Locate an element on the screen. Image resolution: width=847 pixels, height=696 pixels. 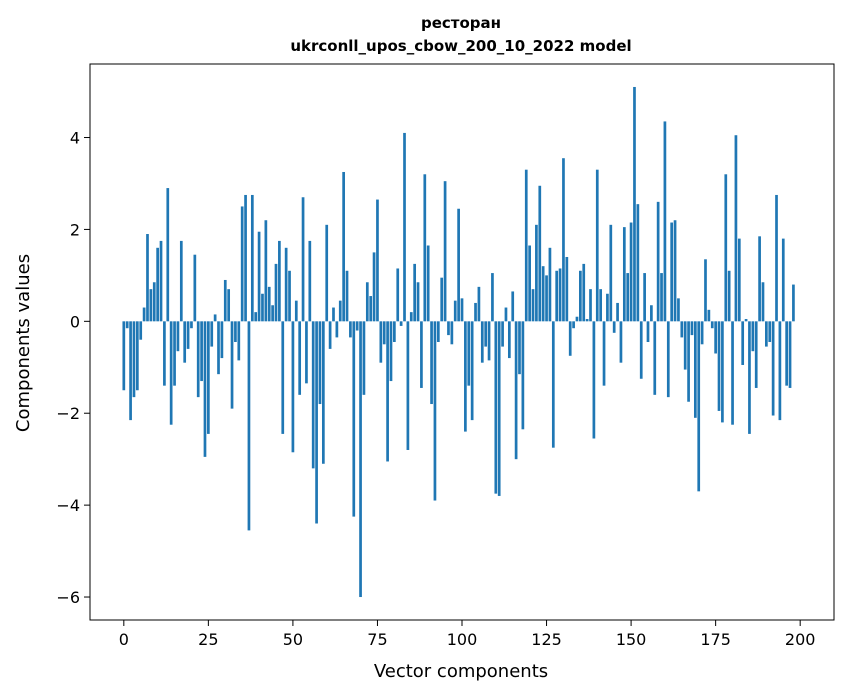
y-tick-label: 0 is located at coordinates (75, 321).